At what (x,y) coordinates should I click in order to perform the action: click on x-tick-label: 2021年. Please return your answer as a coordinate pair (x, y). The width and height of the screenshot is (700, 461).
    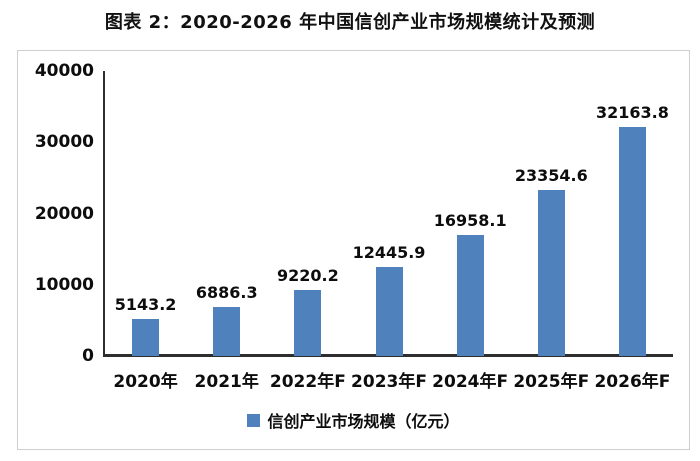
    Looking at the image, I should click on (226, 382).